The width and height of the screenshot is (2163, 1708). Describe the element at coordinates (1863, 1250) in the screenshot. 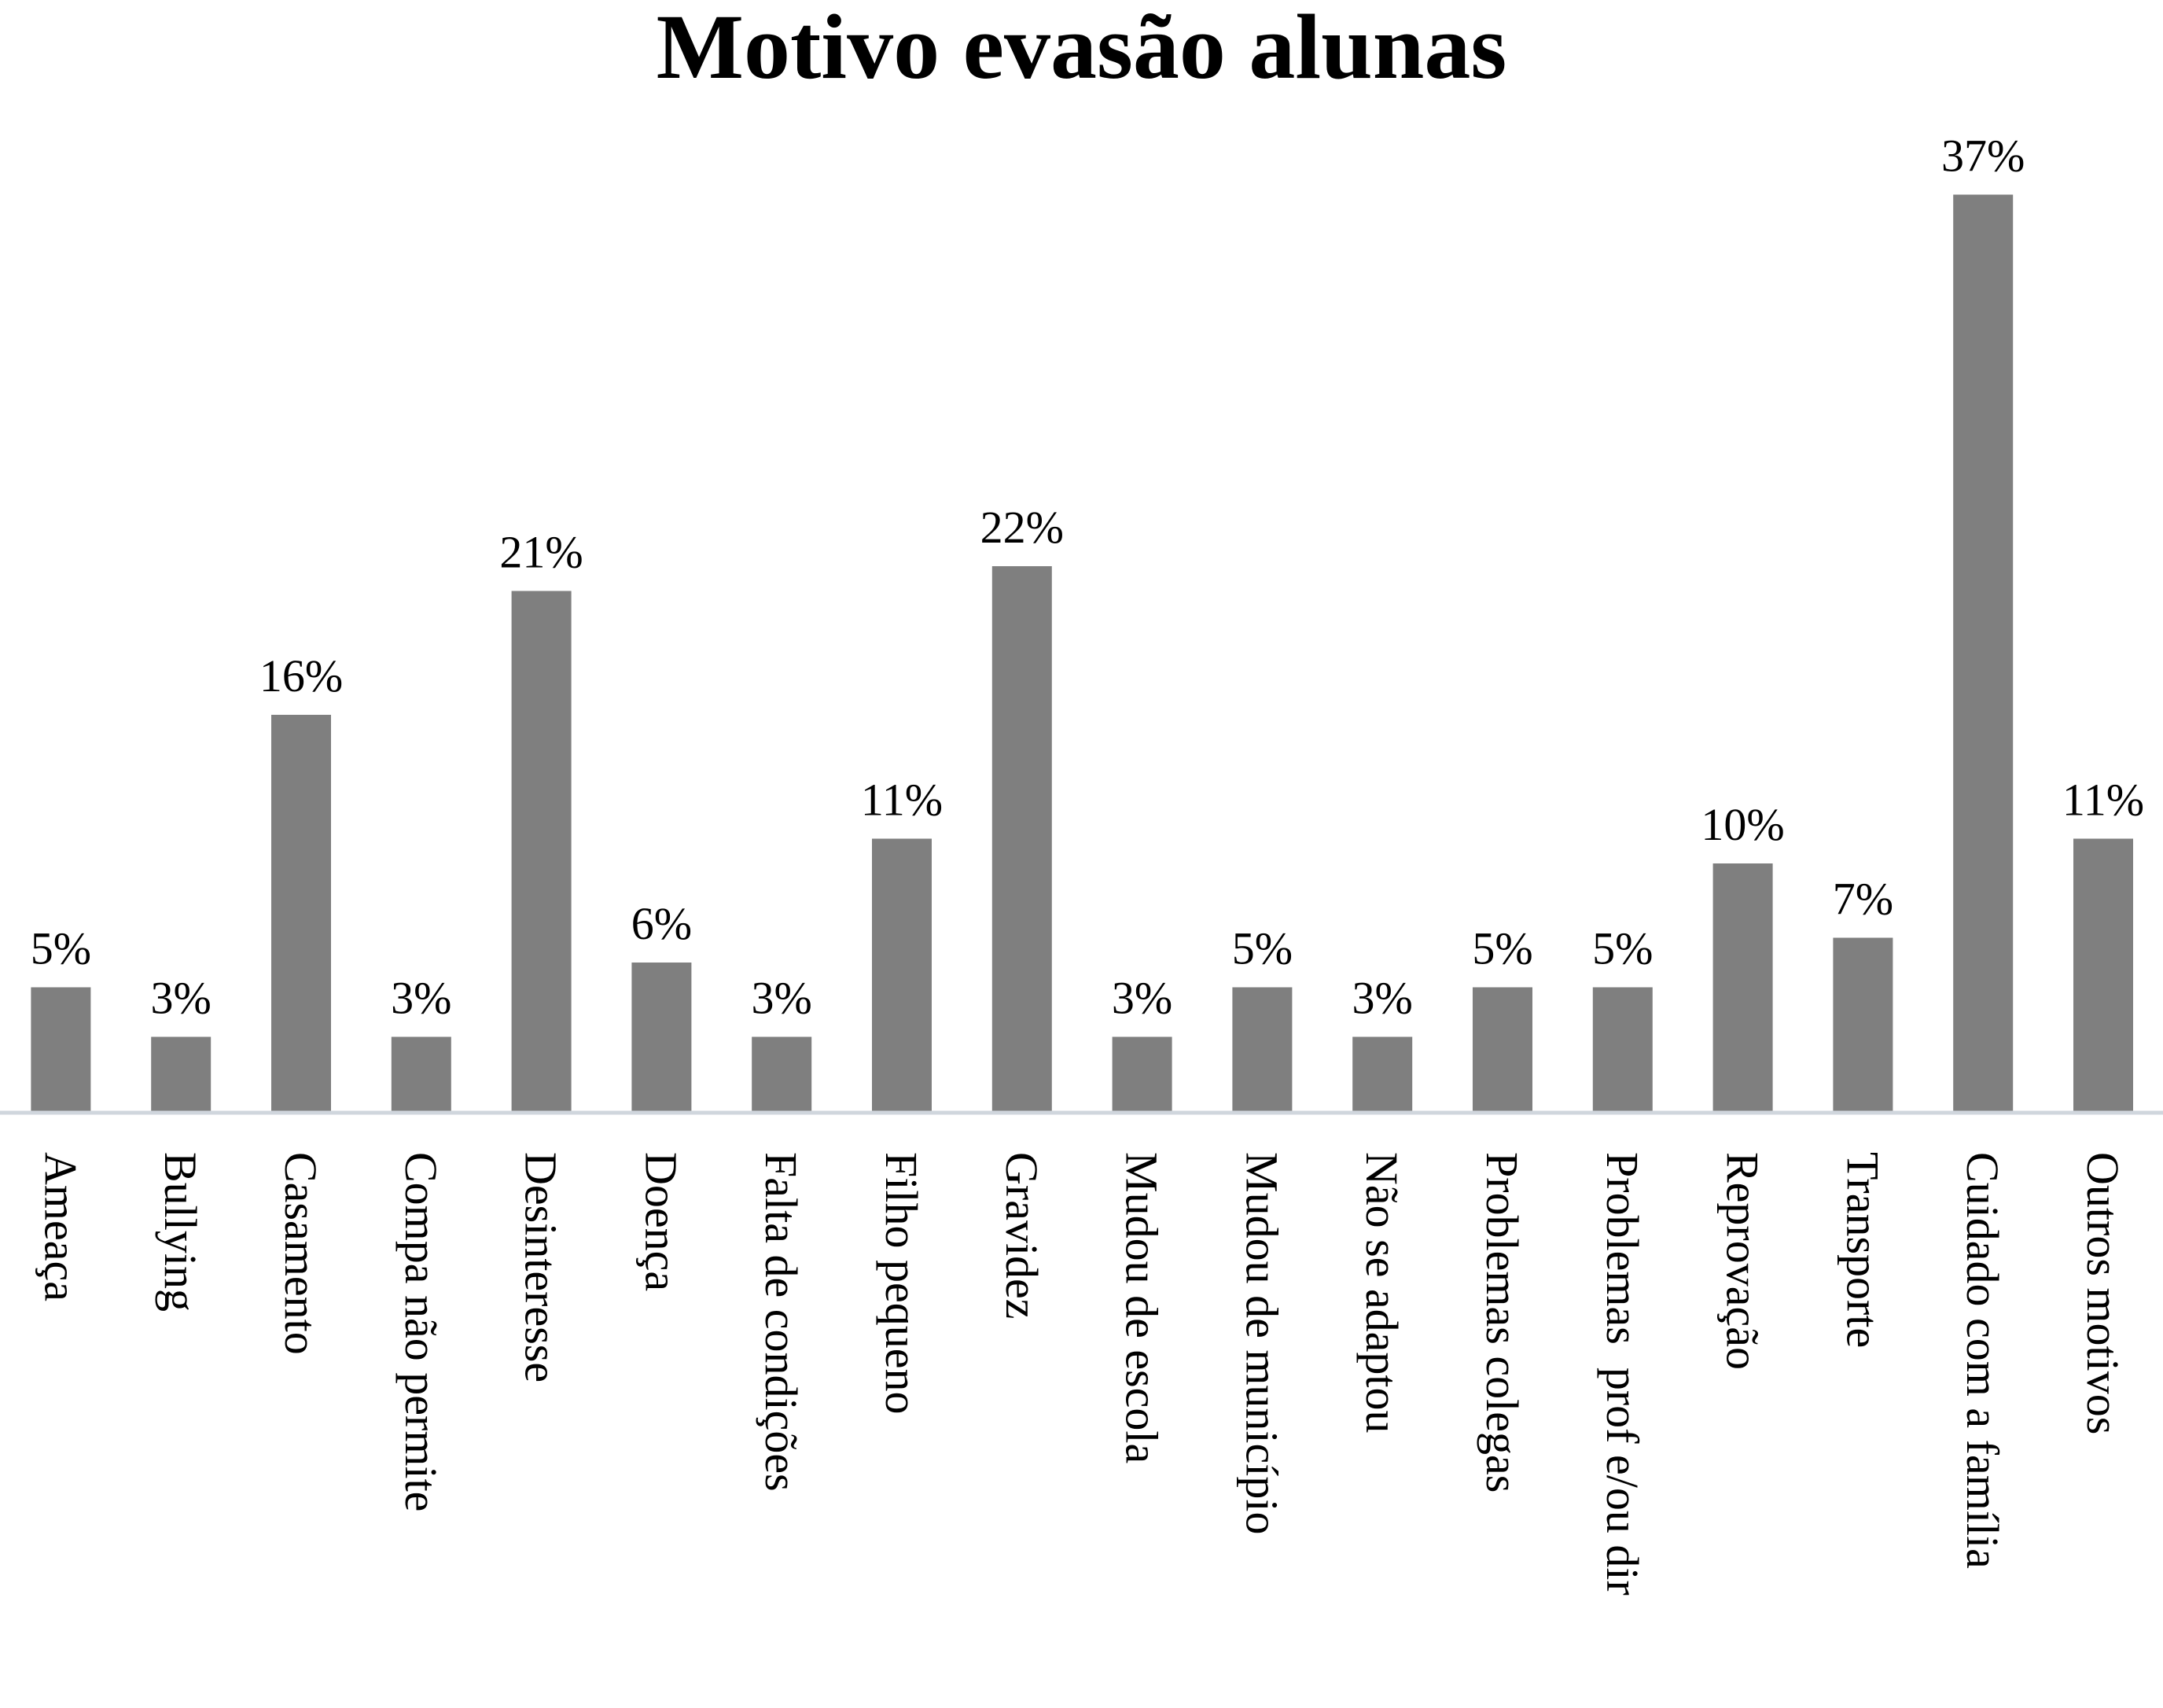

I see `category-label: Transporte` at that location.